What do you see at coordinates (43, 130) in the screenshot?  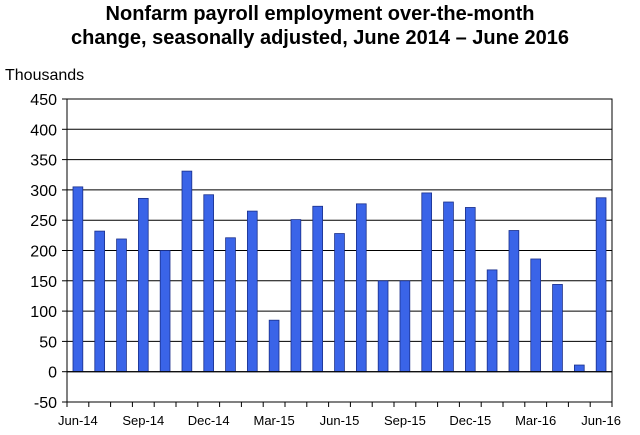 I see `y-tick-label: 400` at bounding box center [43, 130].